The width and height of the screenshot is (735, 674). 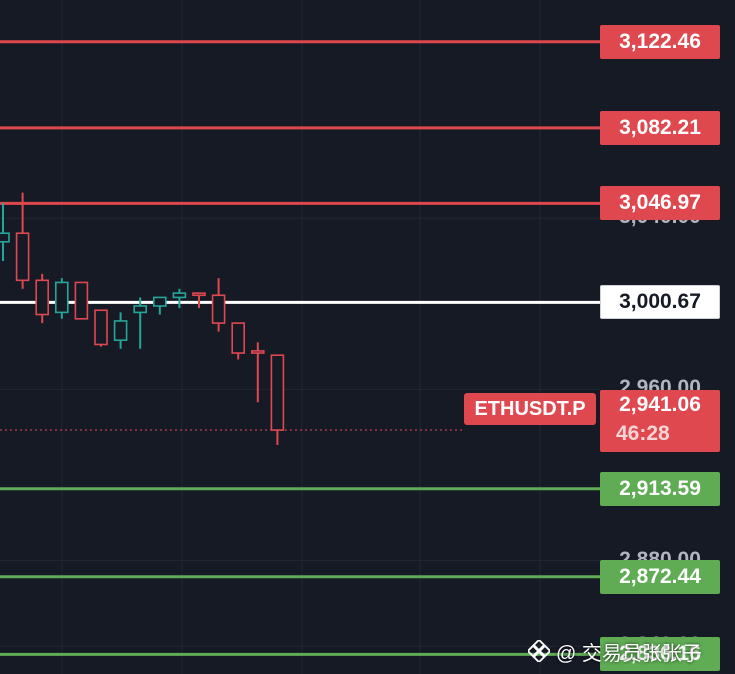 I want to click on level-price-tag: 2,913.59, so click(x=660, y=488).